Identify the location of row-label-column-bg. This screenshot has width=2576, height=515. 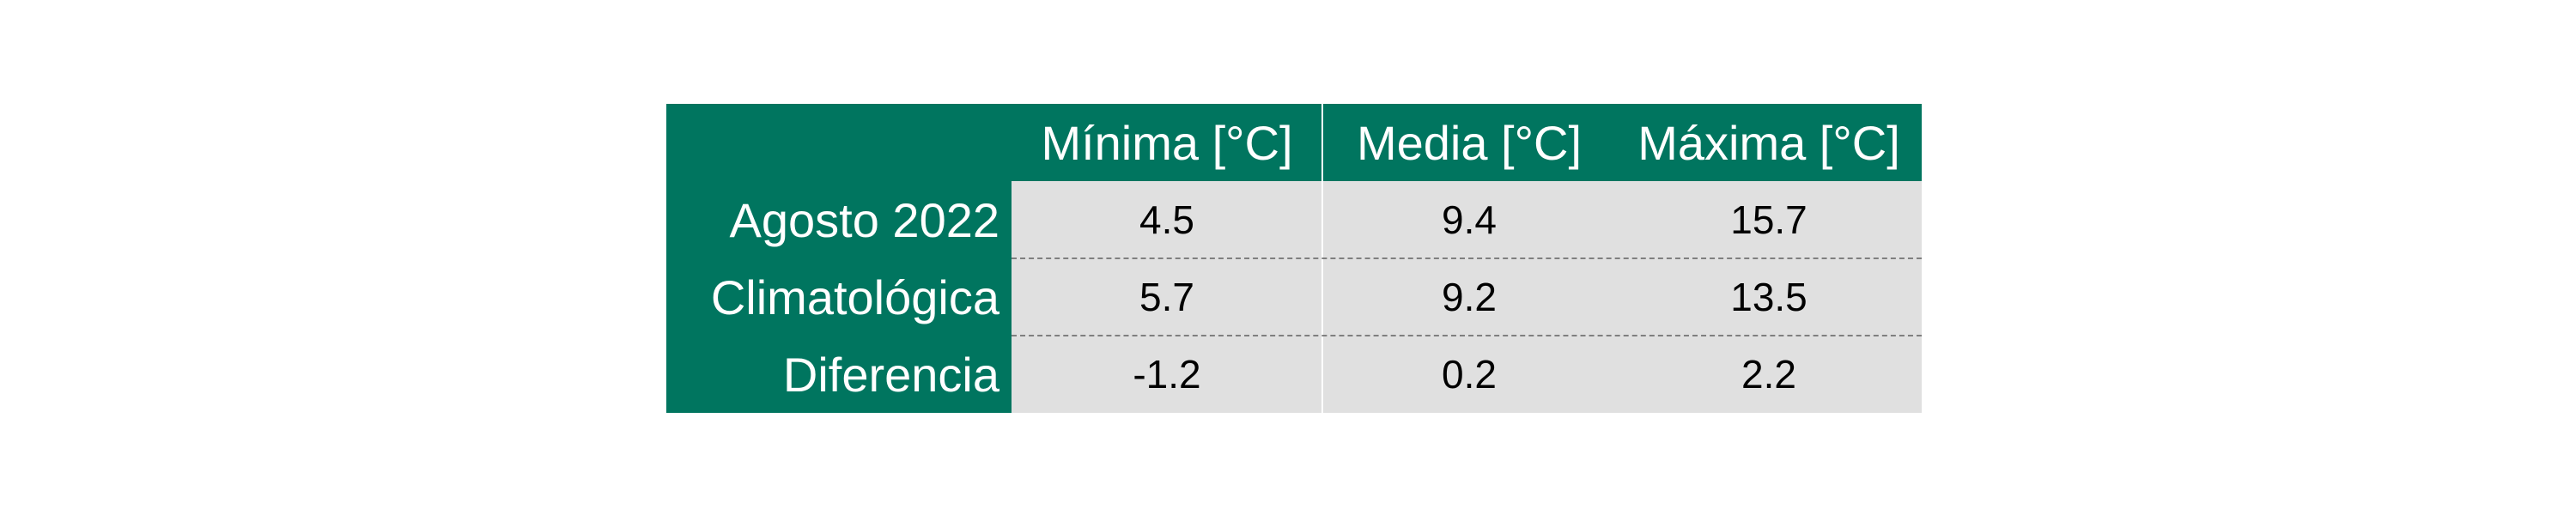
(839, 297).